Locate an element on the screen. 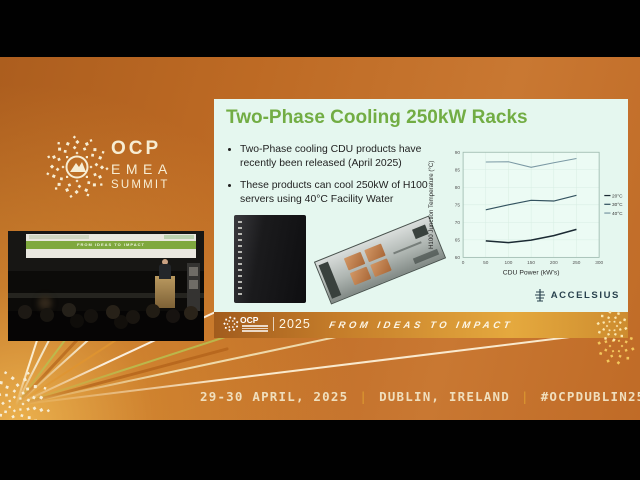  logo-emea-text: EMEA is located at coordinates (142, 169).